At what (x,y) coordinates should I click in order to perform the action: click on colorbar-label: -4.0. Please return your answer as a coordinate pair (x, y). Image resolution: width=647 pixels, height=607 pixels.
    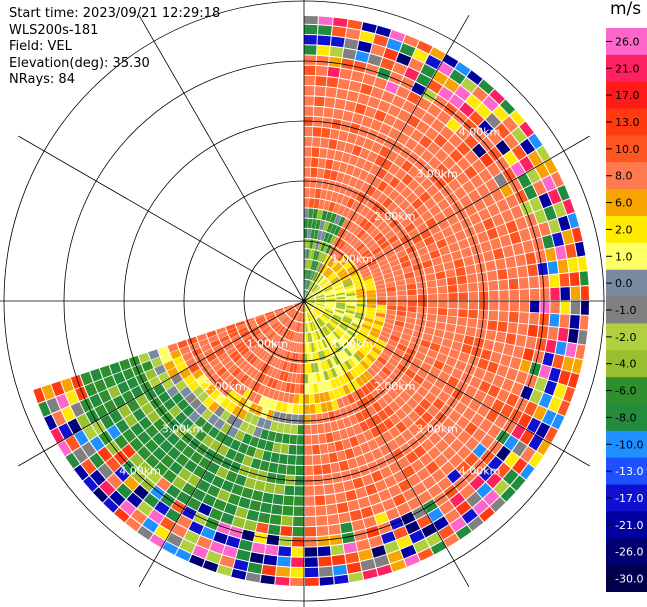
    Looking at the image, I should click on (625, 364).